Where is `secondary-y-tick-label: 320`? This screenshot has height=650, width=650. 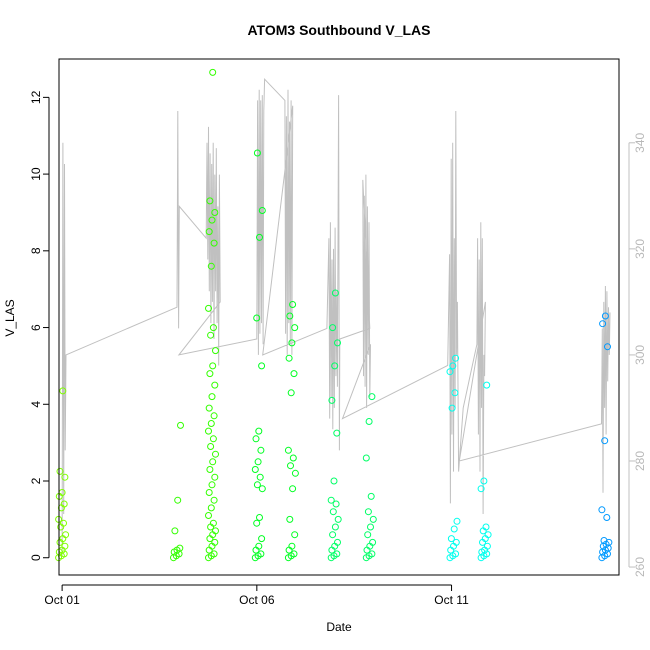
secondary-y-tick-label: 320 is located at coordinates (640, 249).